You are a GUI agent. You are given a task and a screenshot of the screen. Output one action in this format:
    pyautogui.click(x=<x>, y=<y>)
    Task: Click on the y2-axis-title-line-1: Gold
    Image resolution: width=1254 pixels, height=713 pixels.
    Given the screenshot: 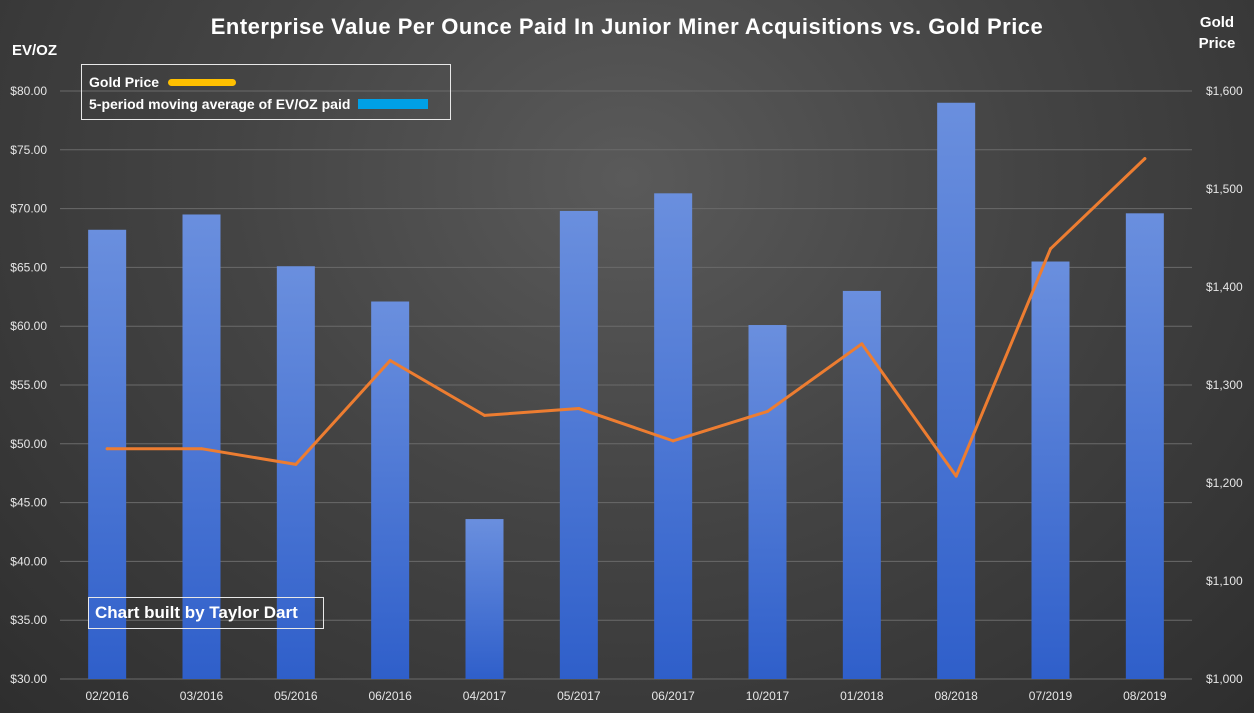 What is the action you would take?
    pyautogui.click(x=1217, y=22)
    